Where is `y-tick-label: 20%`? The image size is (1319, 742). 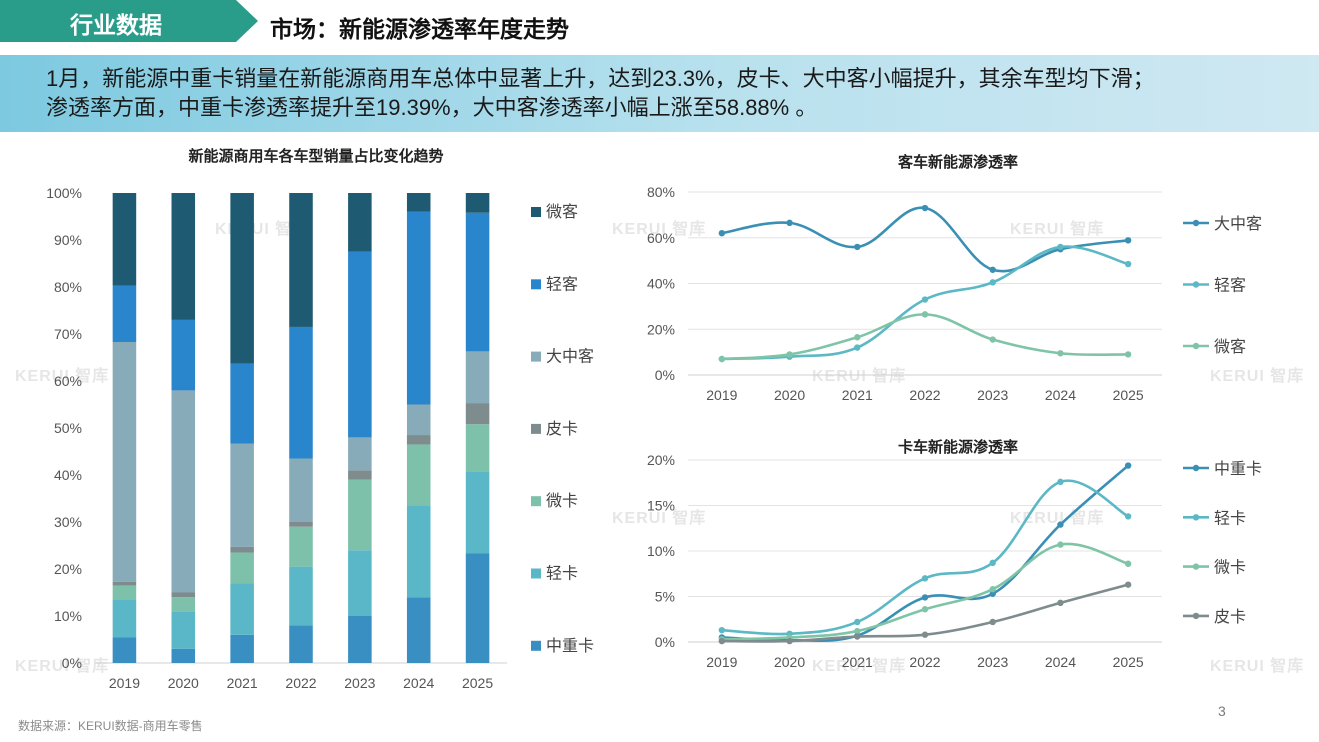 y-tick-label: 20% is located at coordinates (661, 460).